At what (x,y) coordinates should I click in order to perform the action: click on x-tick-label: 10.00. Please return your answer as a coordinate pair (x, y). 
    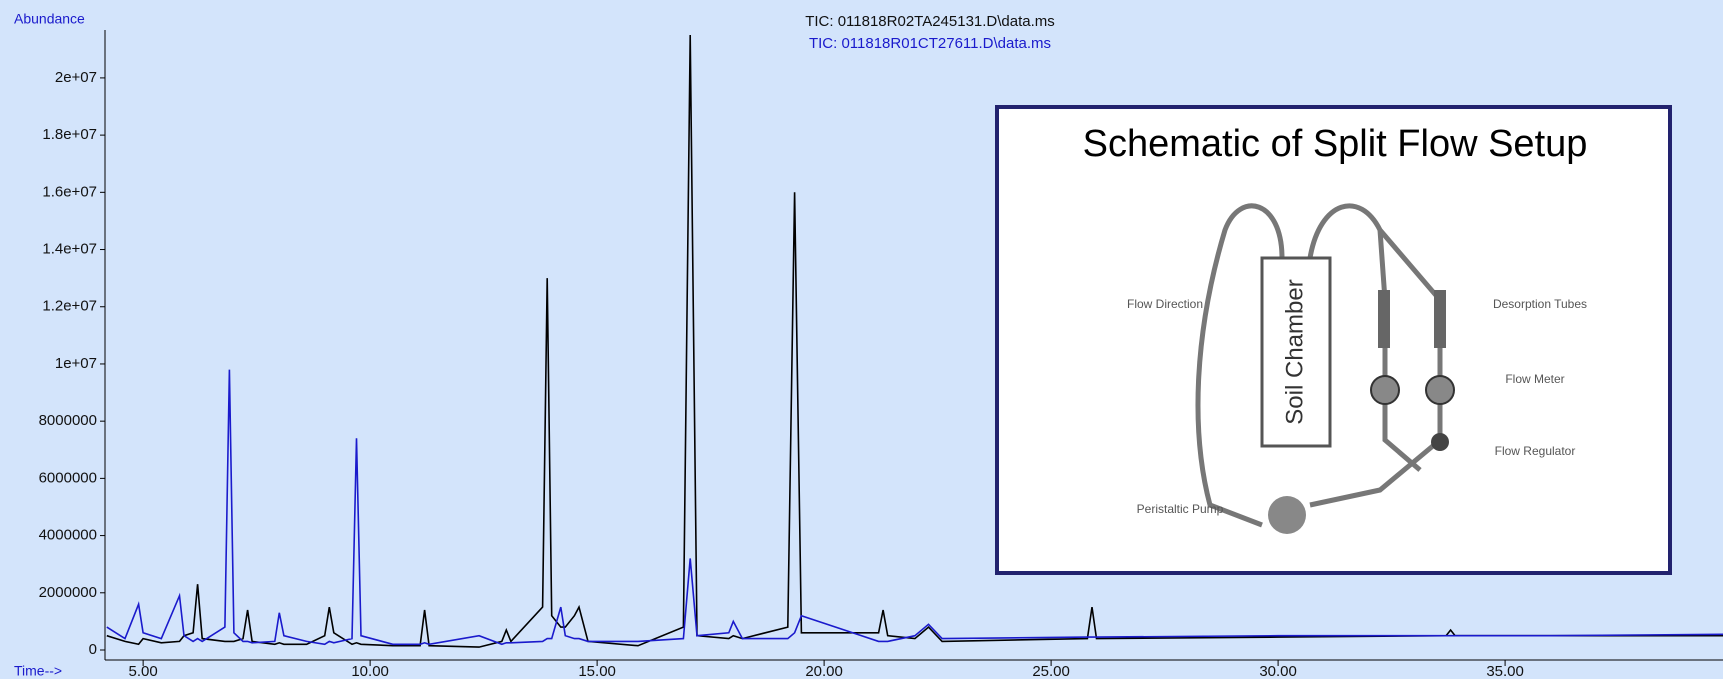
    Looking at the image, I should click on (370, 671).